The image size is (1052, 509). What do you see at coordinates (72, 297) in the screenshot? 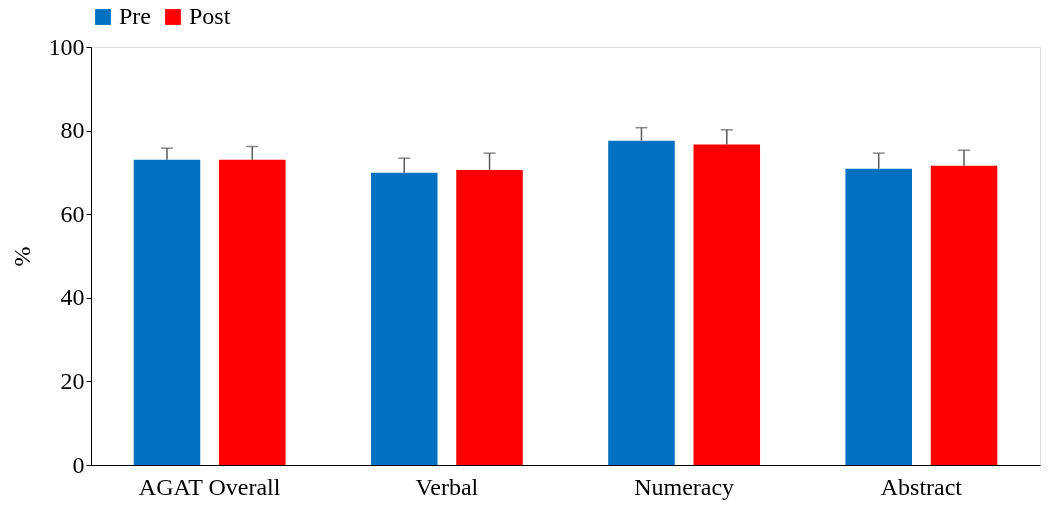
I see `y-tick-label: 40` at bounding box center [72, 297].